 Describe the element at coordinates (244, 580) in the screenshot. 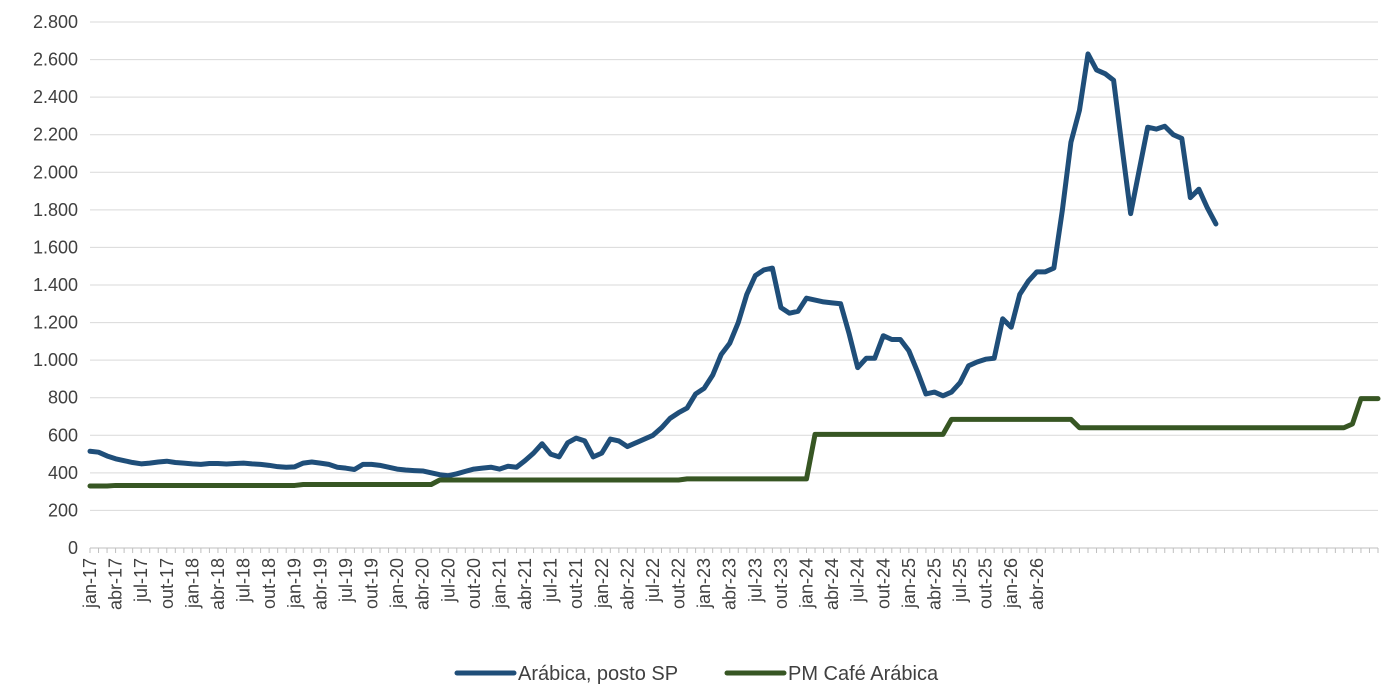

I see `x-tick-label: jul-18` at that location.